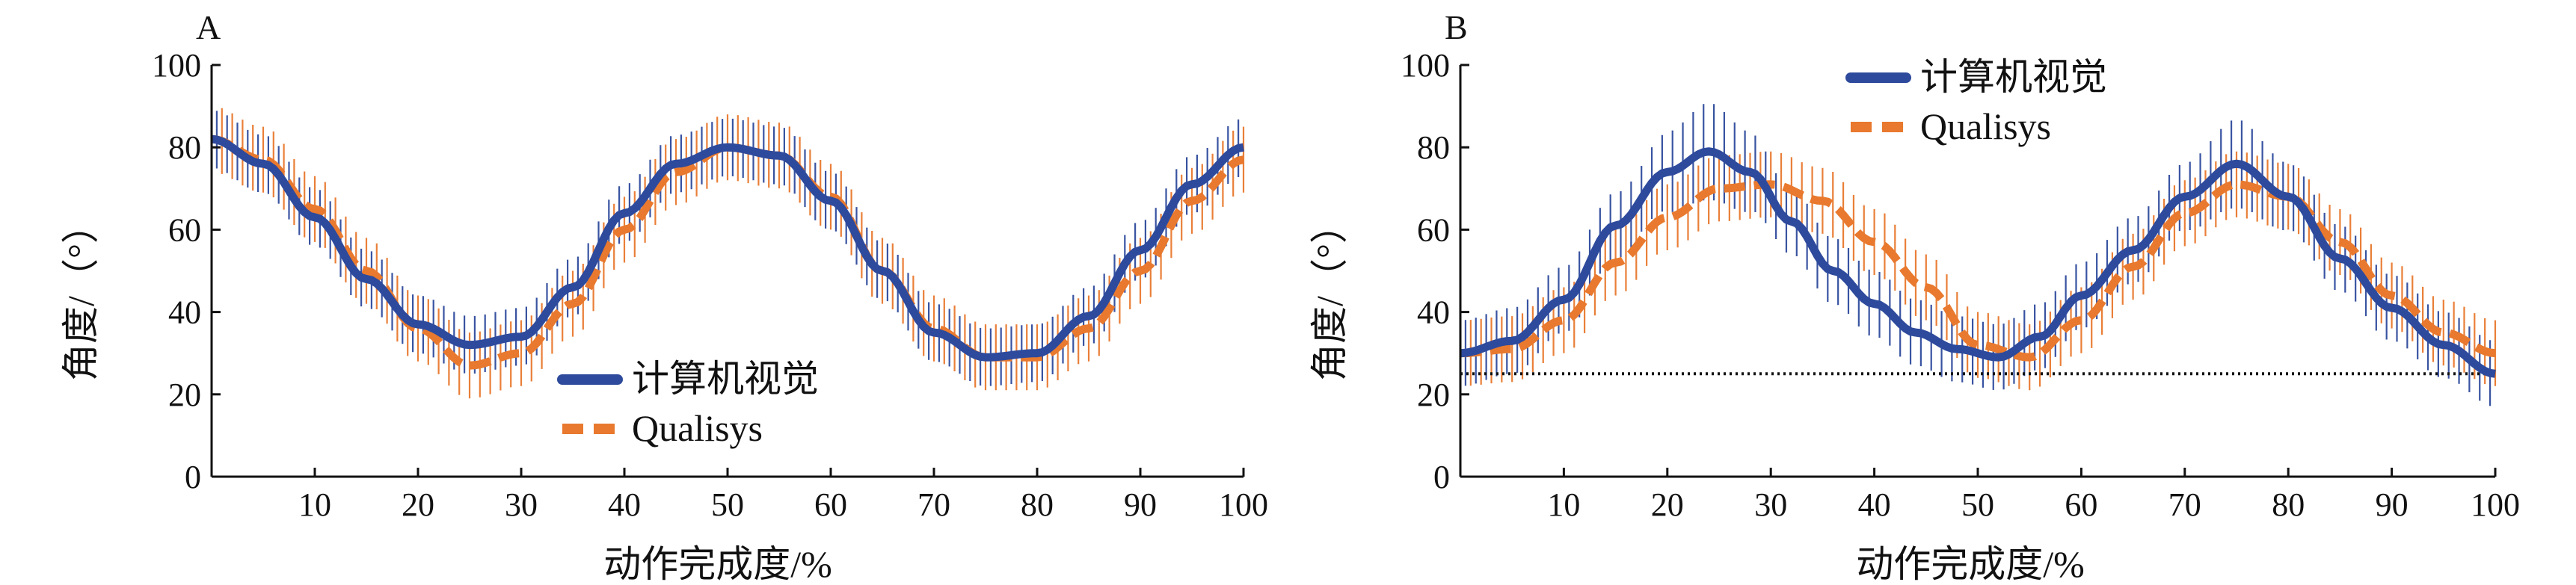  Describe the element at coordinates (208, 27) in the screenshot. I see `panel-label-a: A` at that location.